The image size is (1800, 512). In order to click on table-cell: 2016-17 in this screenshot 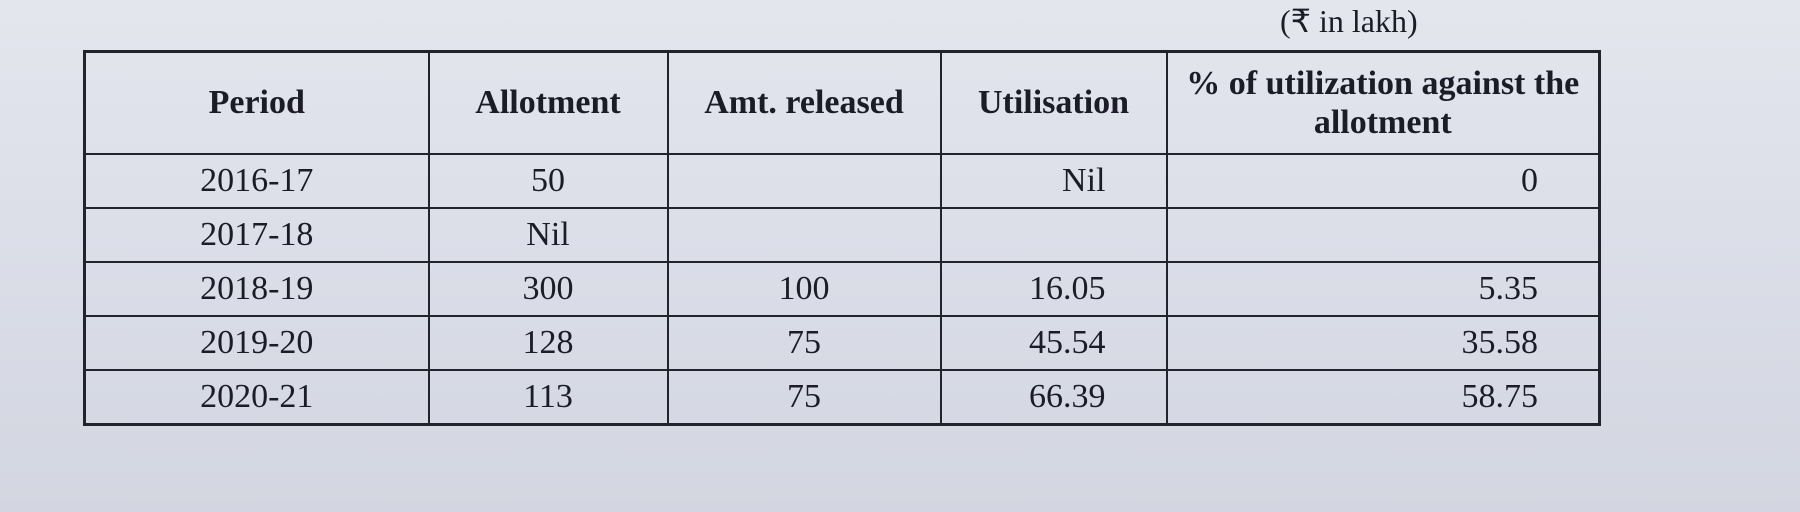, I will do `click(256, 181)`.